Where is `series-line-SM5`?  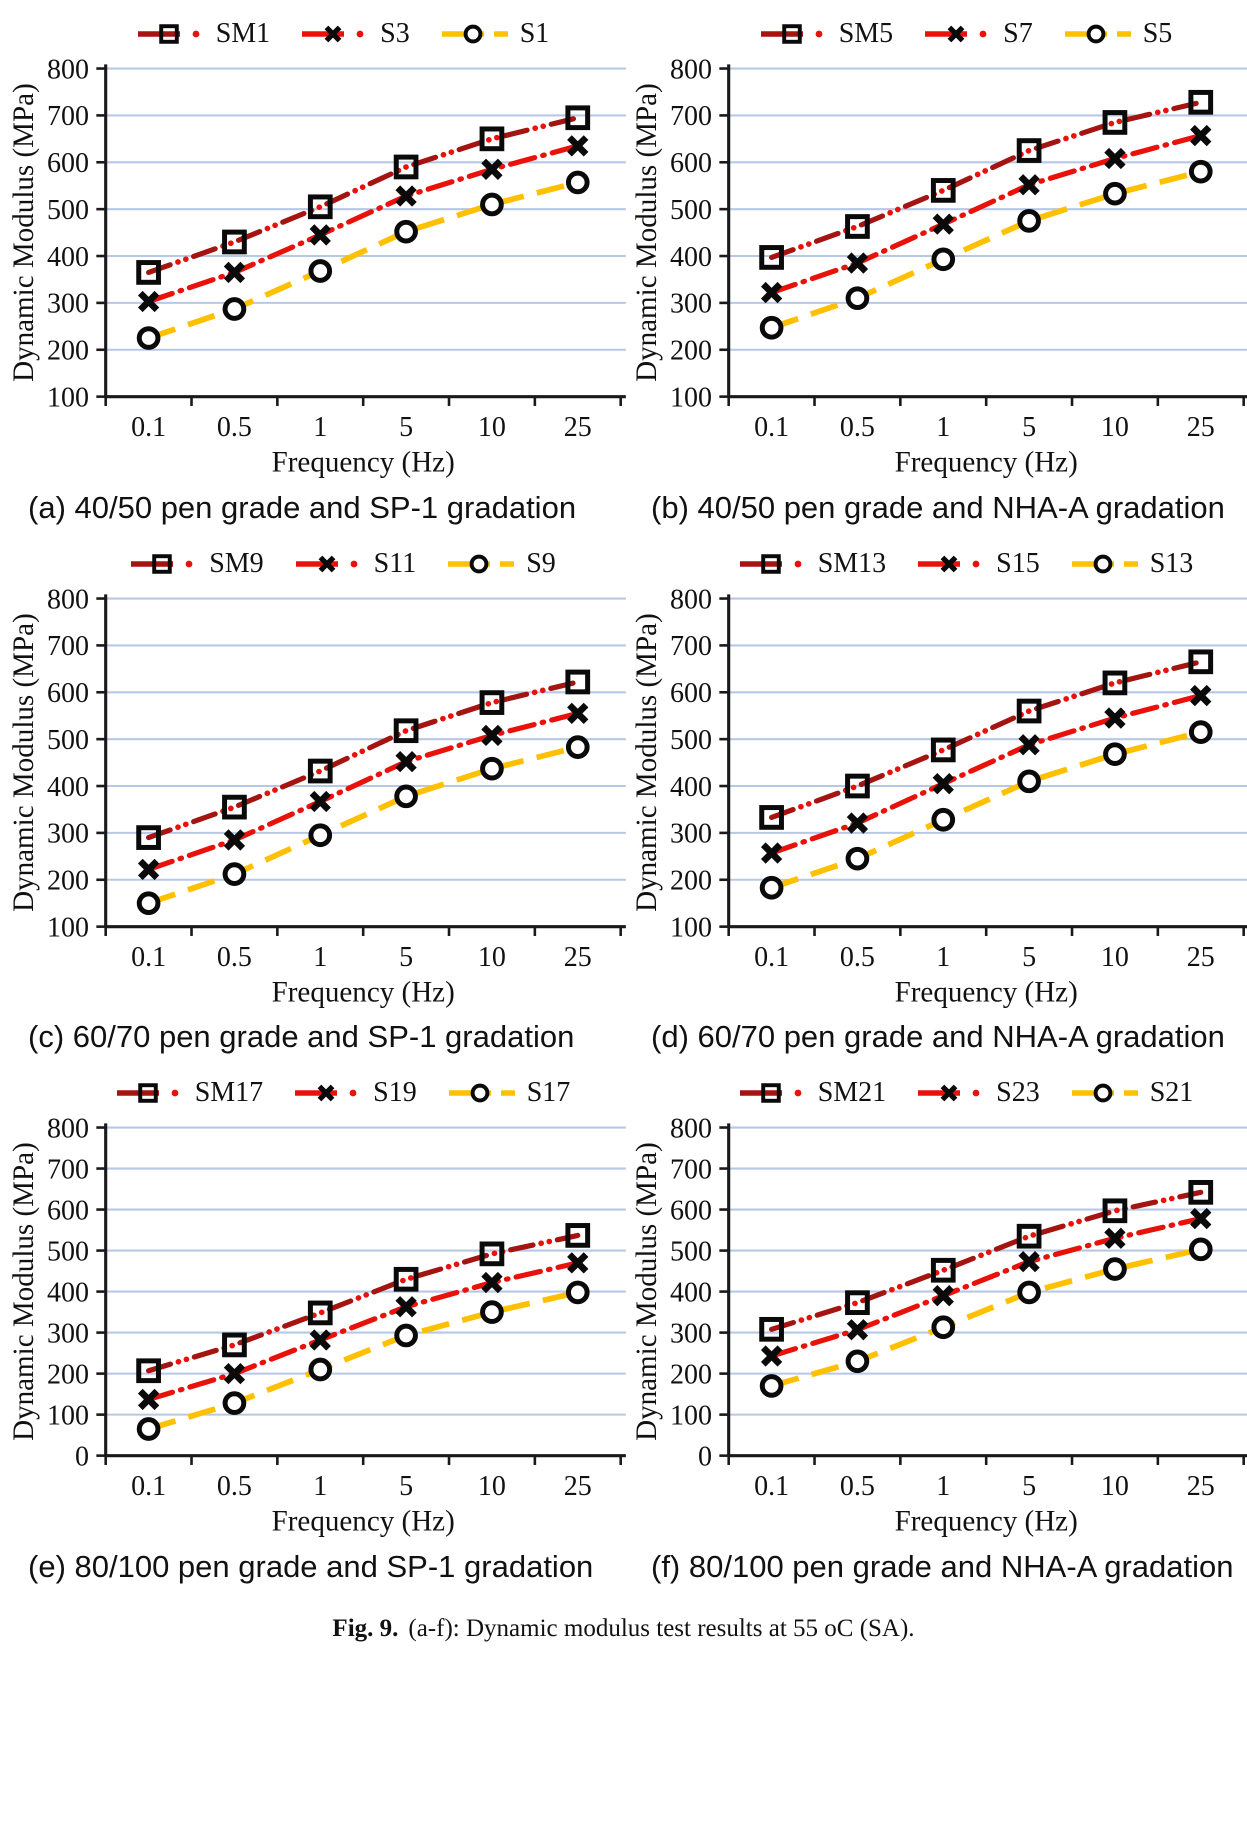
series-line-SM5 is located at coordinates (986, 180).